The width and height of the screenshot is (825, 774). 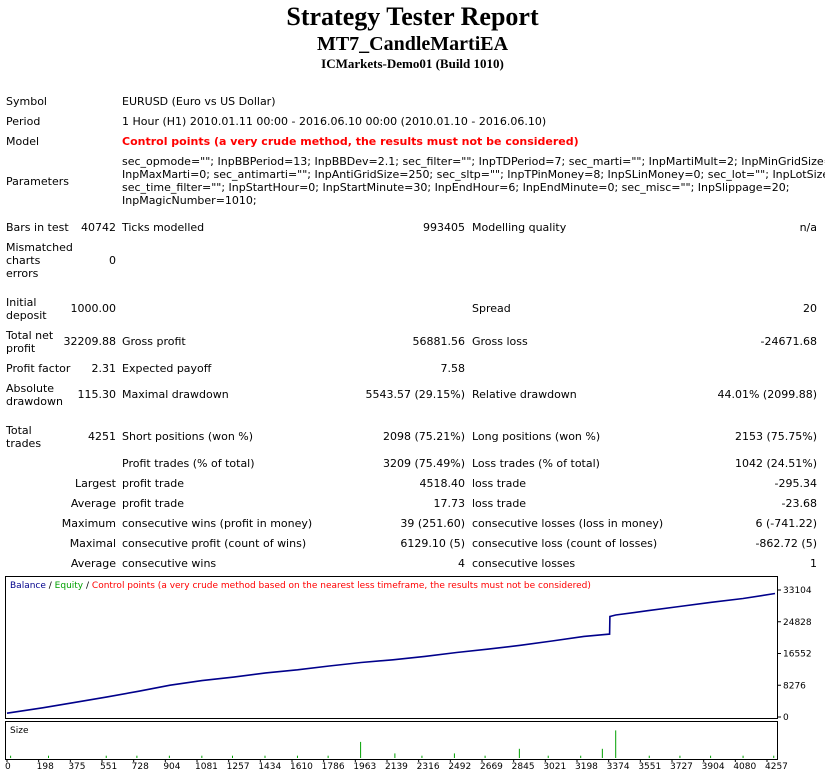 What do you see at coordinates (23, 121) in the screenshot?
I see `period-label: Period` at bounding box center [23, 121].